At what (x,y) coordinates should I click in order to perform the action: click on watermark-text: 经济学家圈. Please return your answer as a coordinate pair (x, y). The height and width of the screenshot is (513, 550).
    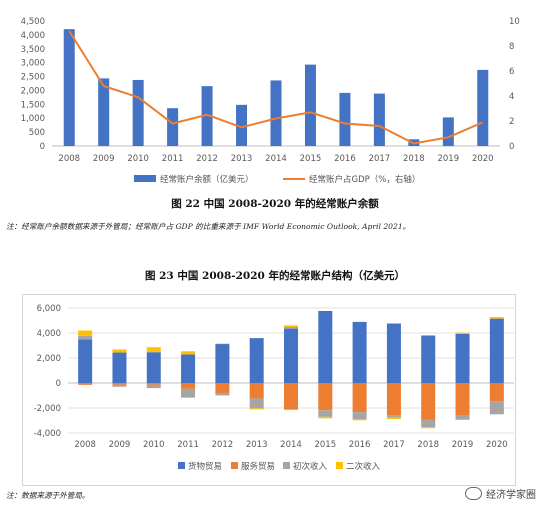
    Looking at the image, I should click on (511, 495).